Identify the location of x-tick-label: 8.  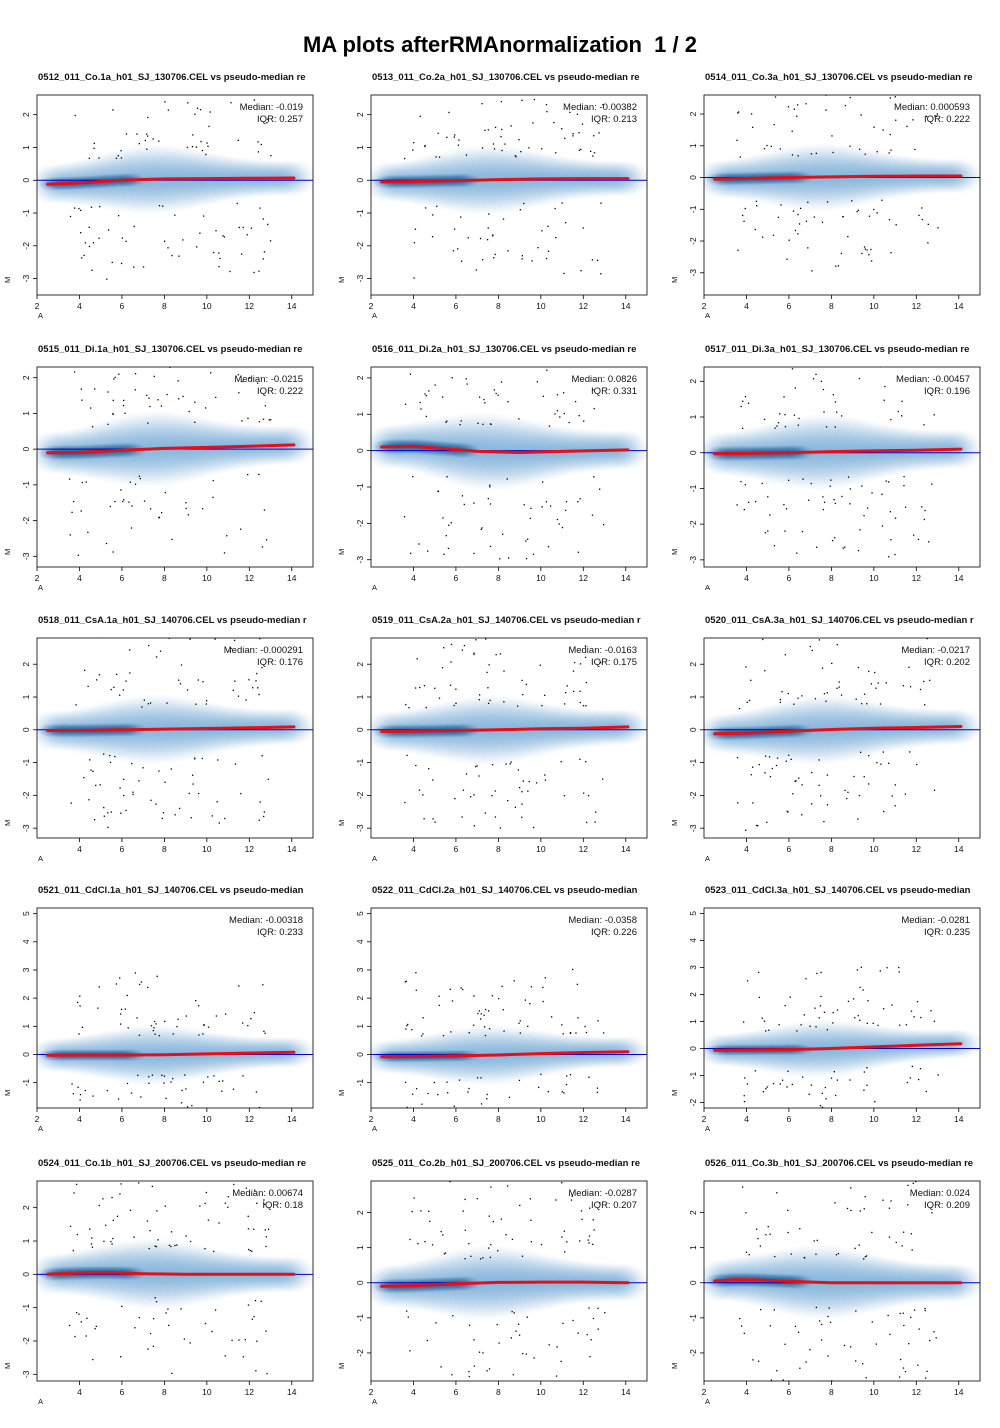
(498, 306).